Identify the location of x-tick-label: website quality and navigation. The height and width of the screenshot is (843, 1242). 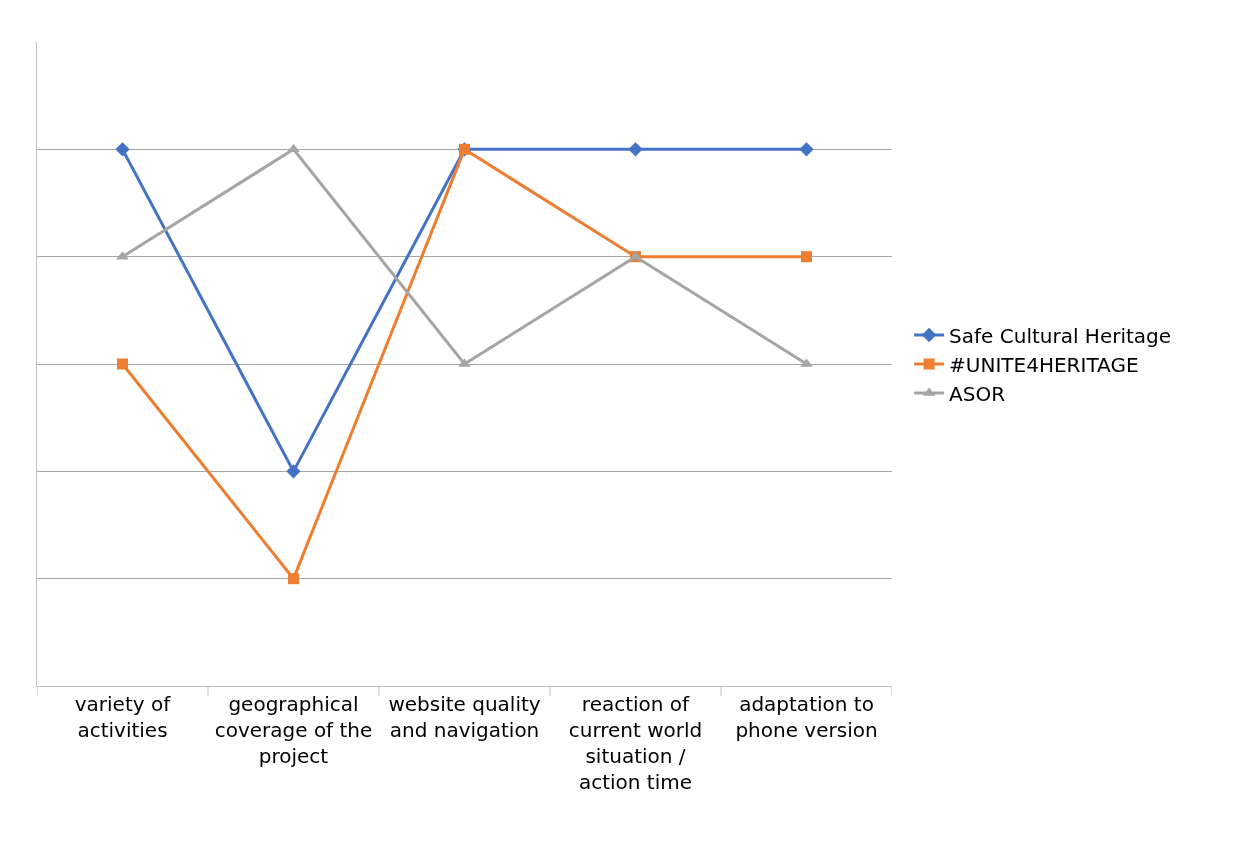
(464, 717).